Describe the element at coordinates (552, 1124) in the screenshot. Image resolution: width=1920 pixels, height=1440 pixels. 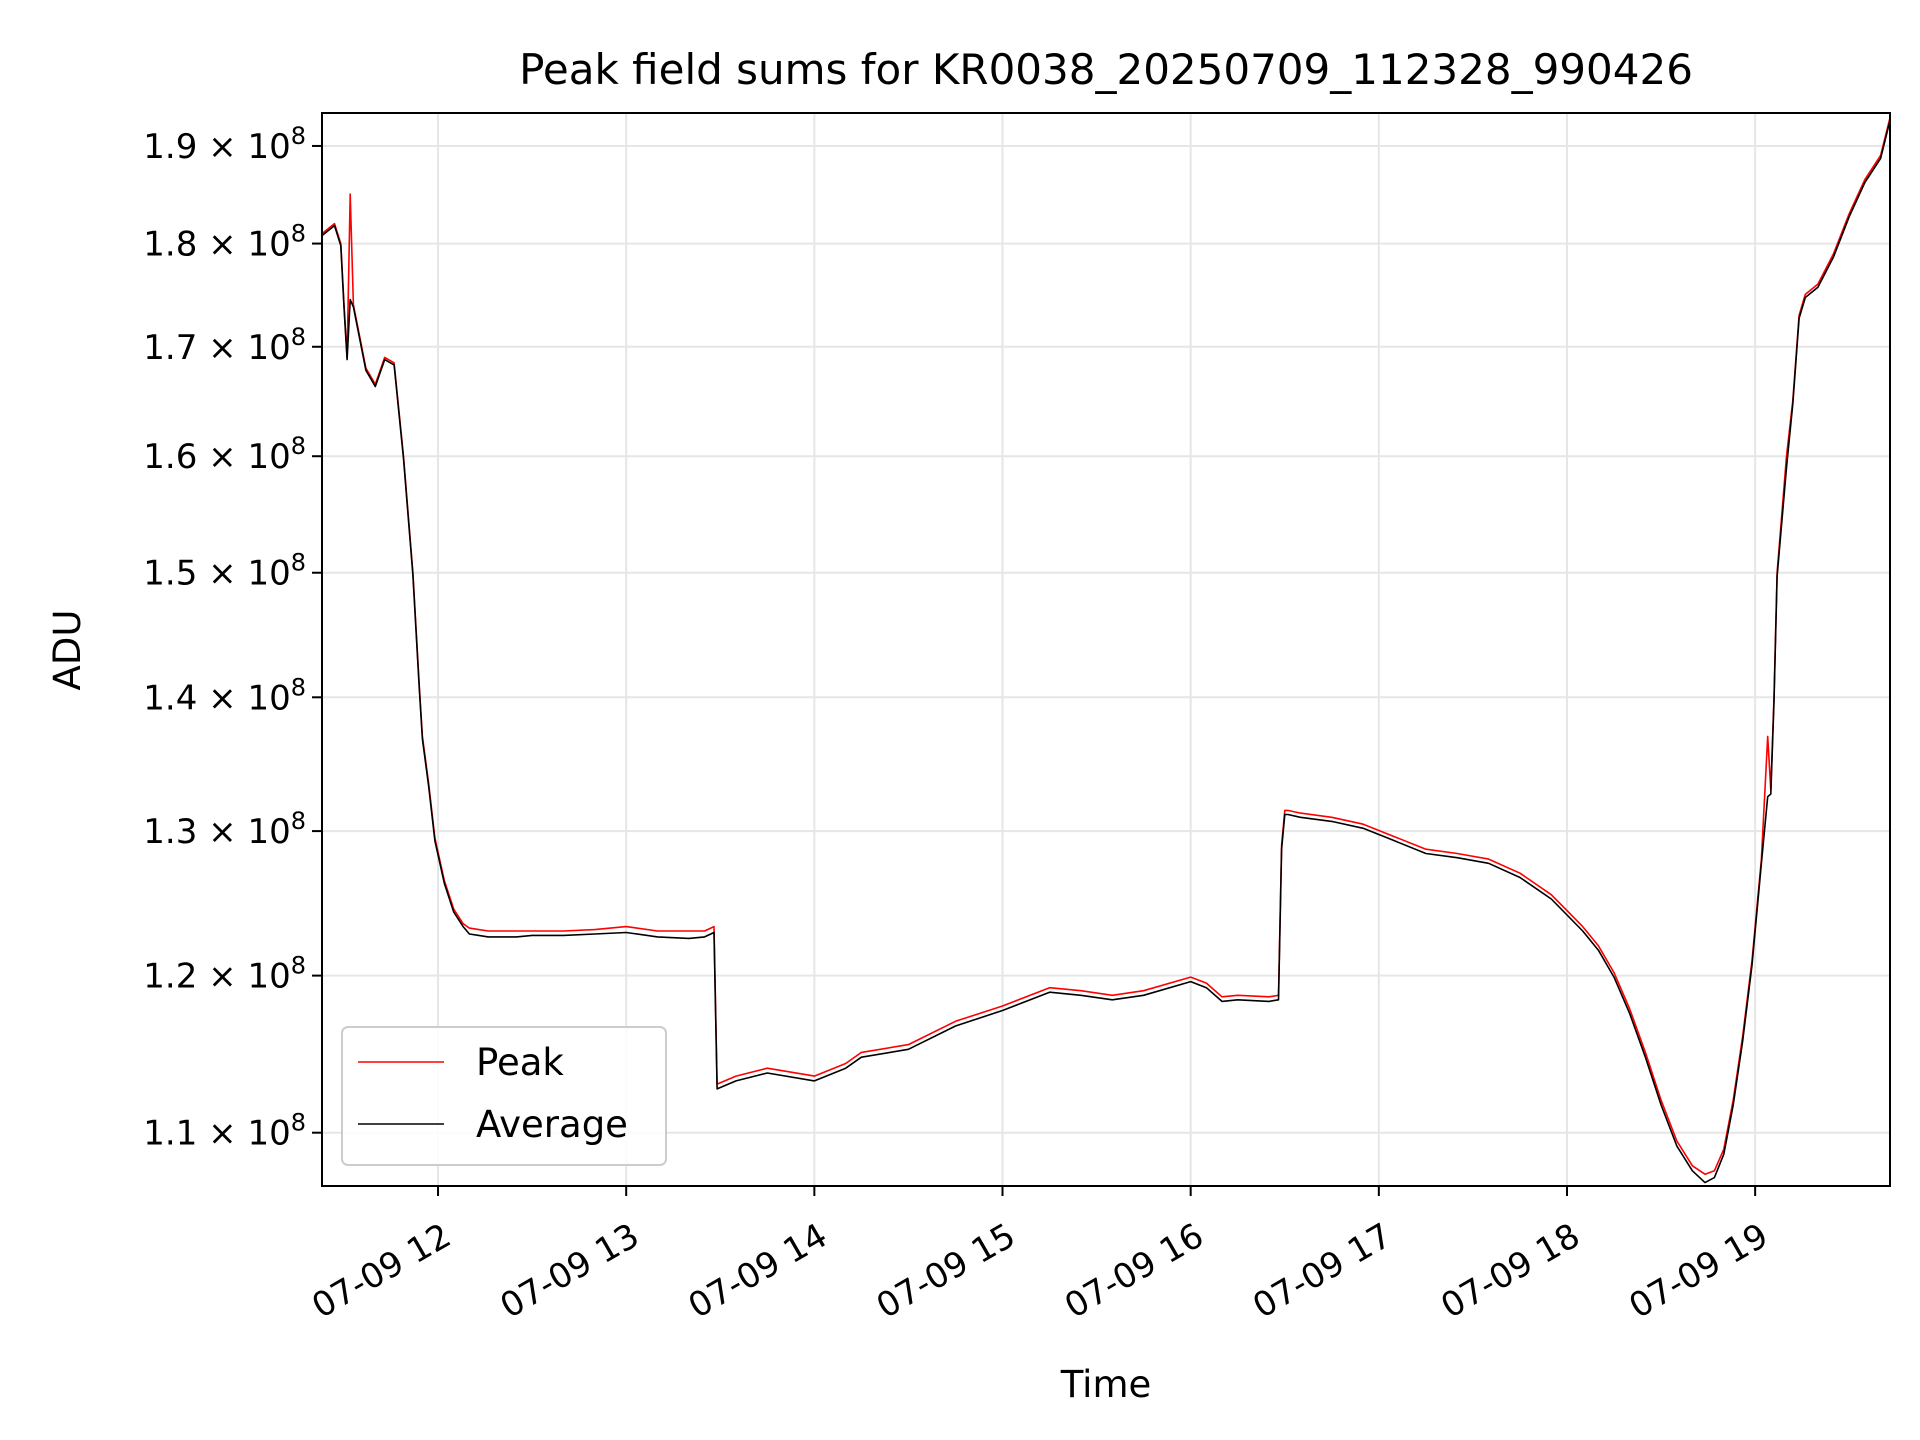
I see `legend-label-average: Average` at that location.